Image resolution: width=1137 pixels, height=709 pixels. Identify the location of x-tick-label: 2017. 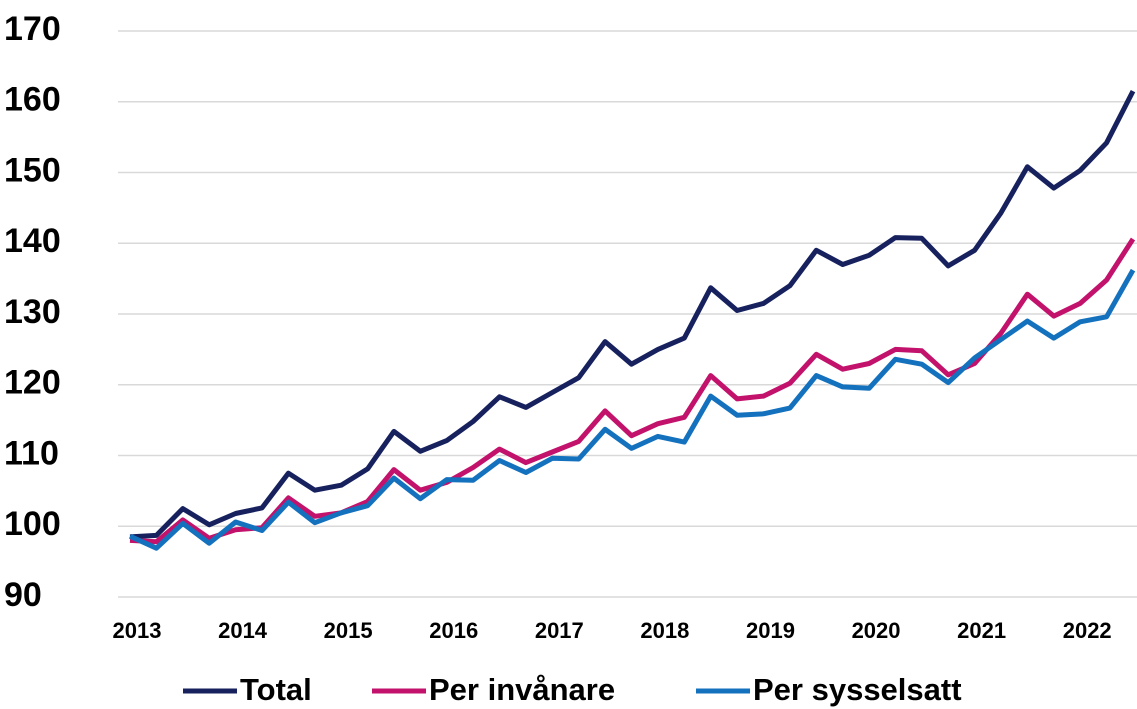
(559, 630).